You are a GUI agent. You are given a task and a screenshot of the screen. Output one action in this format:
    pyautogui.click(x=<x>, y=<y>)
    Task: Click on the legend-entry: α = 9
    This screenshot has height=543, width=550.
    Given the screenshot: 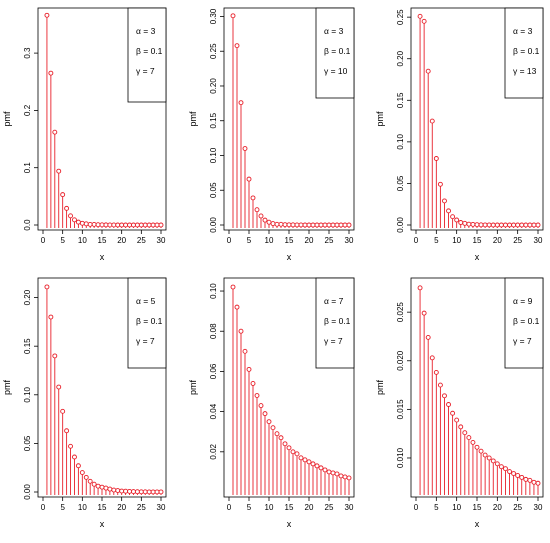 What is the action you would take?
    pyautogui.click(x=523, y=301)
    